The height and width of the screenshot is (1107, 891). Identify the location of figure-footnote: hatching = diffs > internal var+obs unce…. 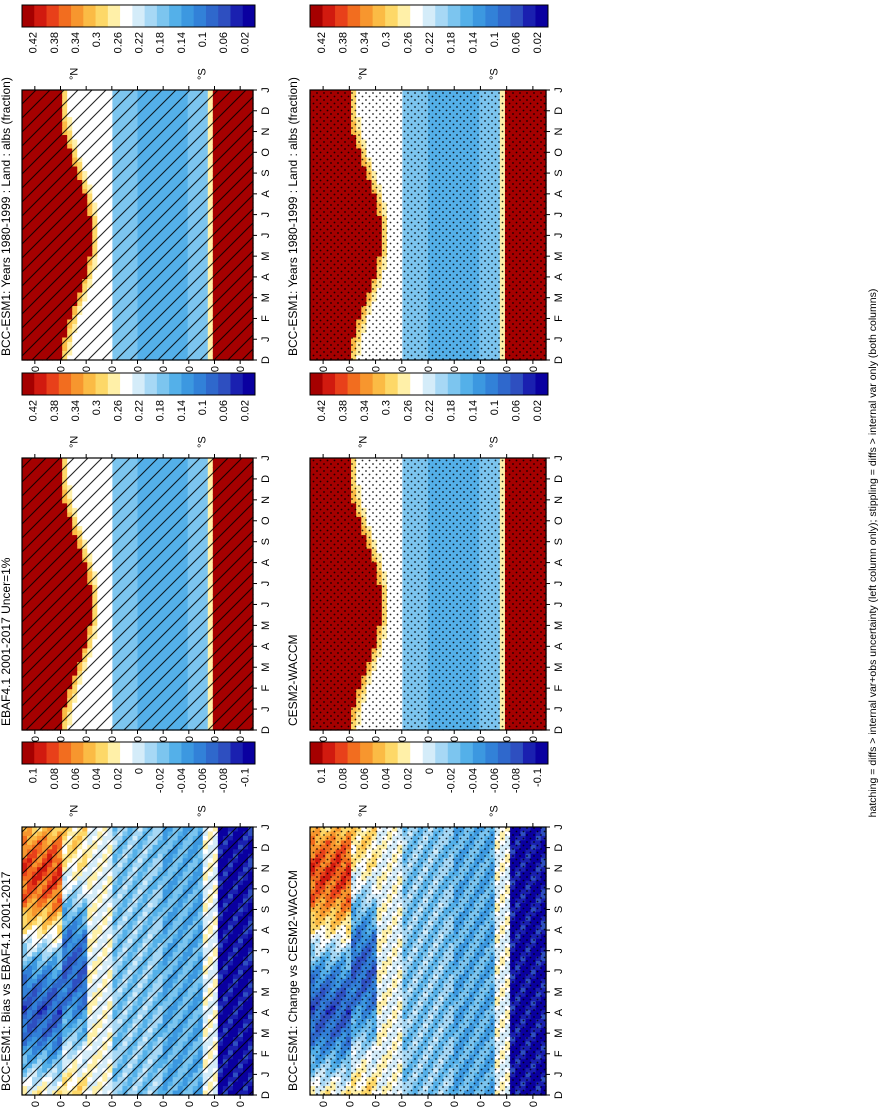
(873, 553).